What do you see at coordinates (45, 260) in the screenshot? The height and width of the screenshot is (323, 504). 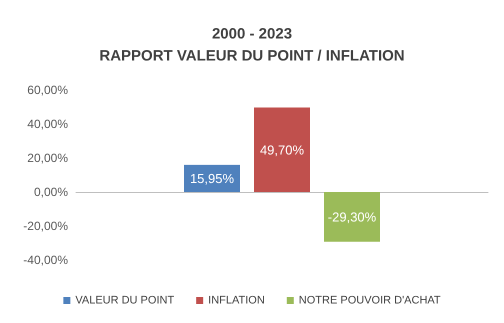 I see `y-tick-label: -40,00%` at bounding box center [45, 260].